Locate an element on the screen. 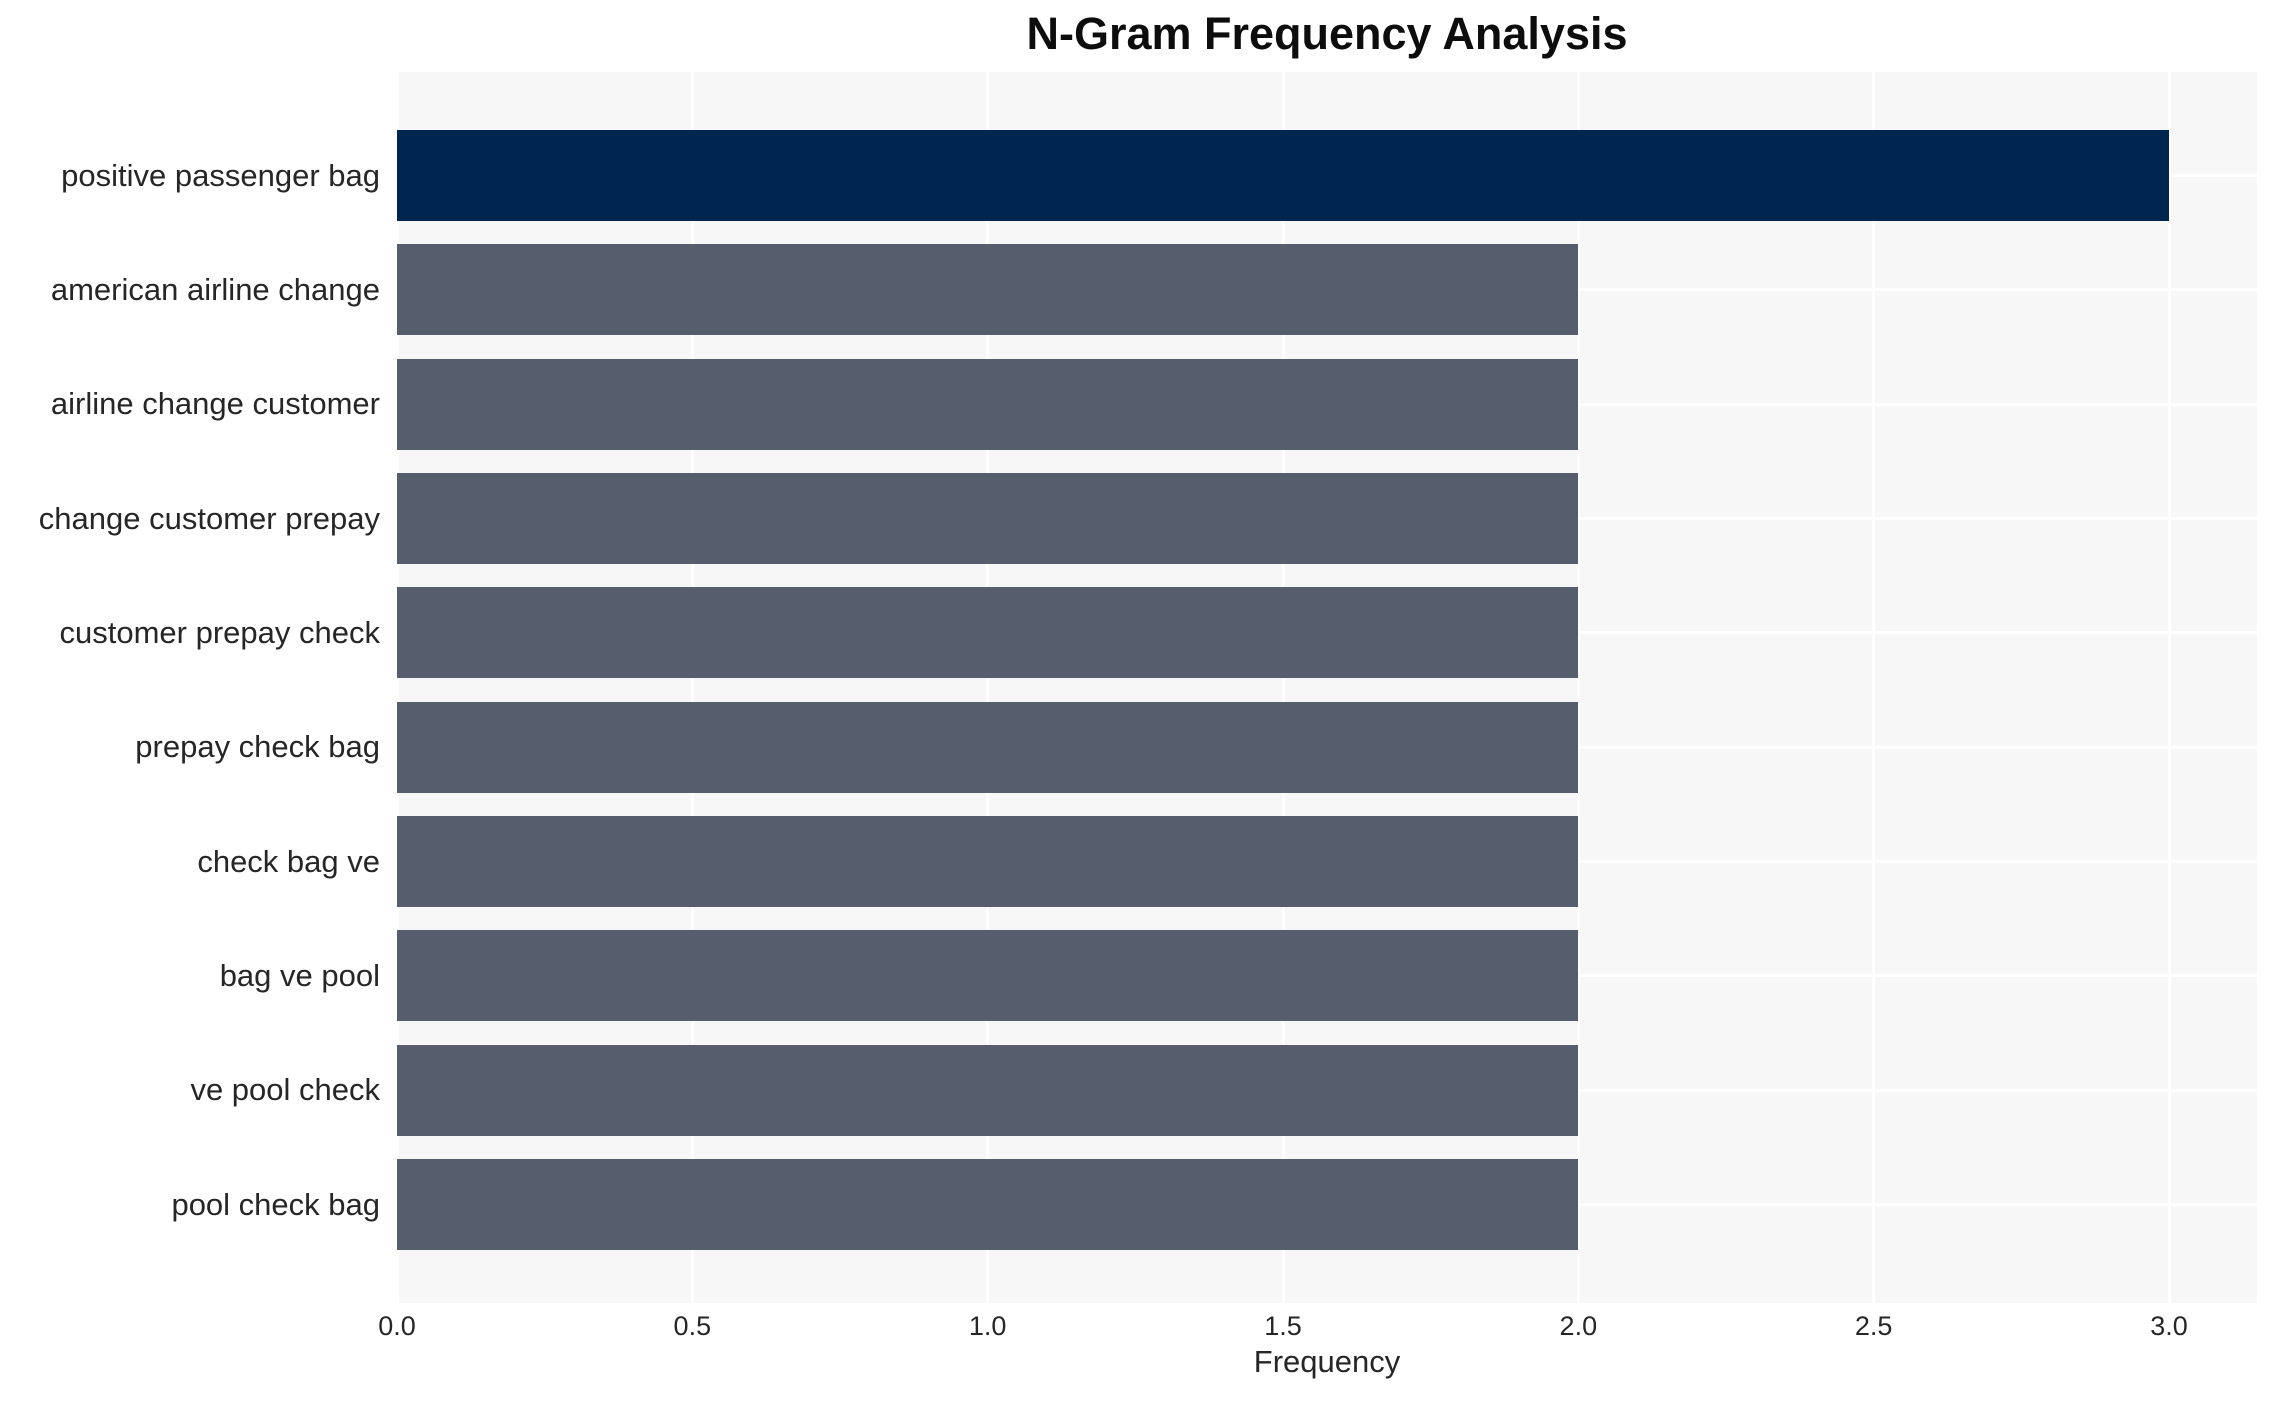  x-tick-label: 0.0 is located at coordinates (397, 1326).